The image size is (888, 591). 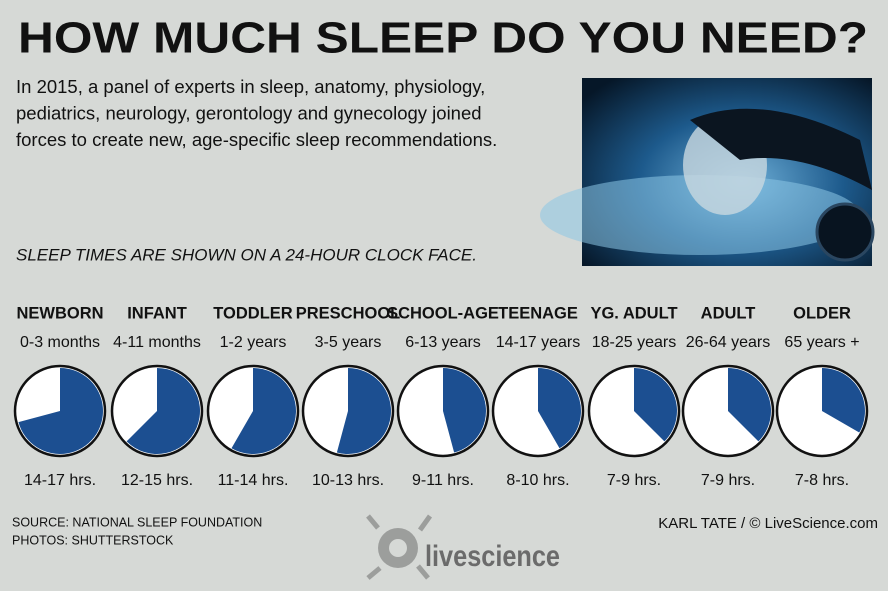 What do you see at coordinates (492, 556) in the screenshot?
I see `logo: livescience` at bounding box center [492, 556].